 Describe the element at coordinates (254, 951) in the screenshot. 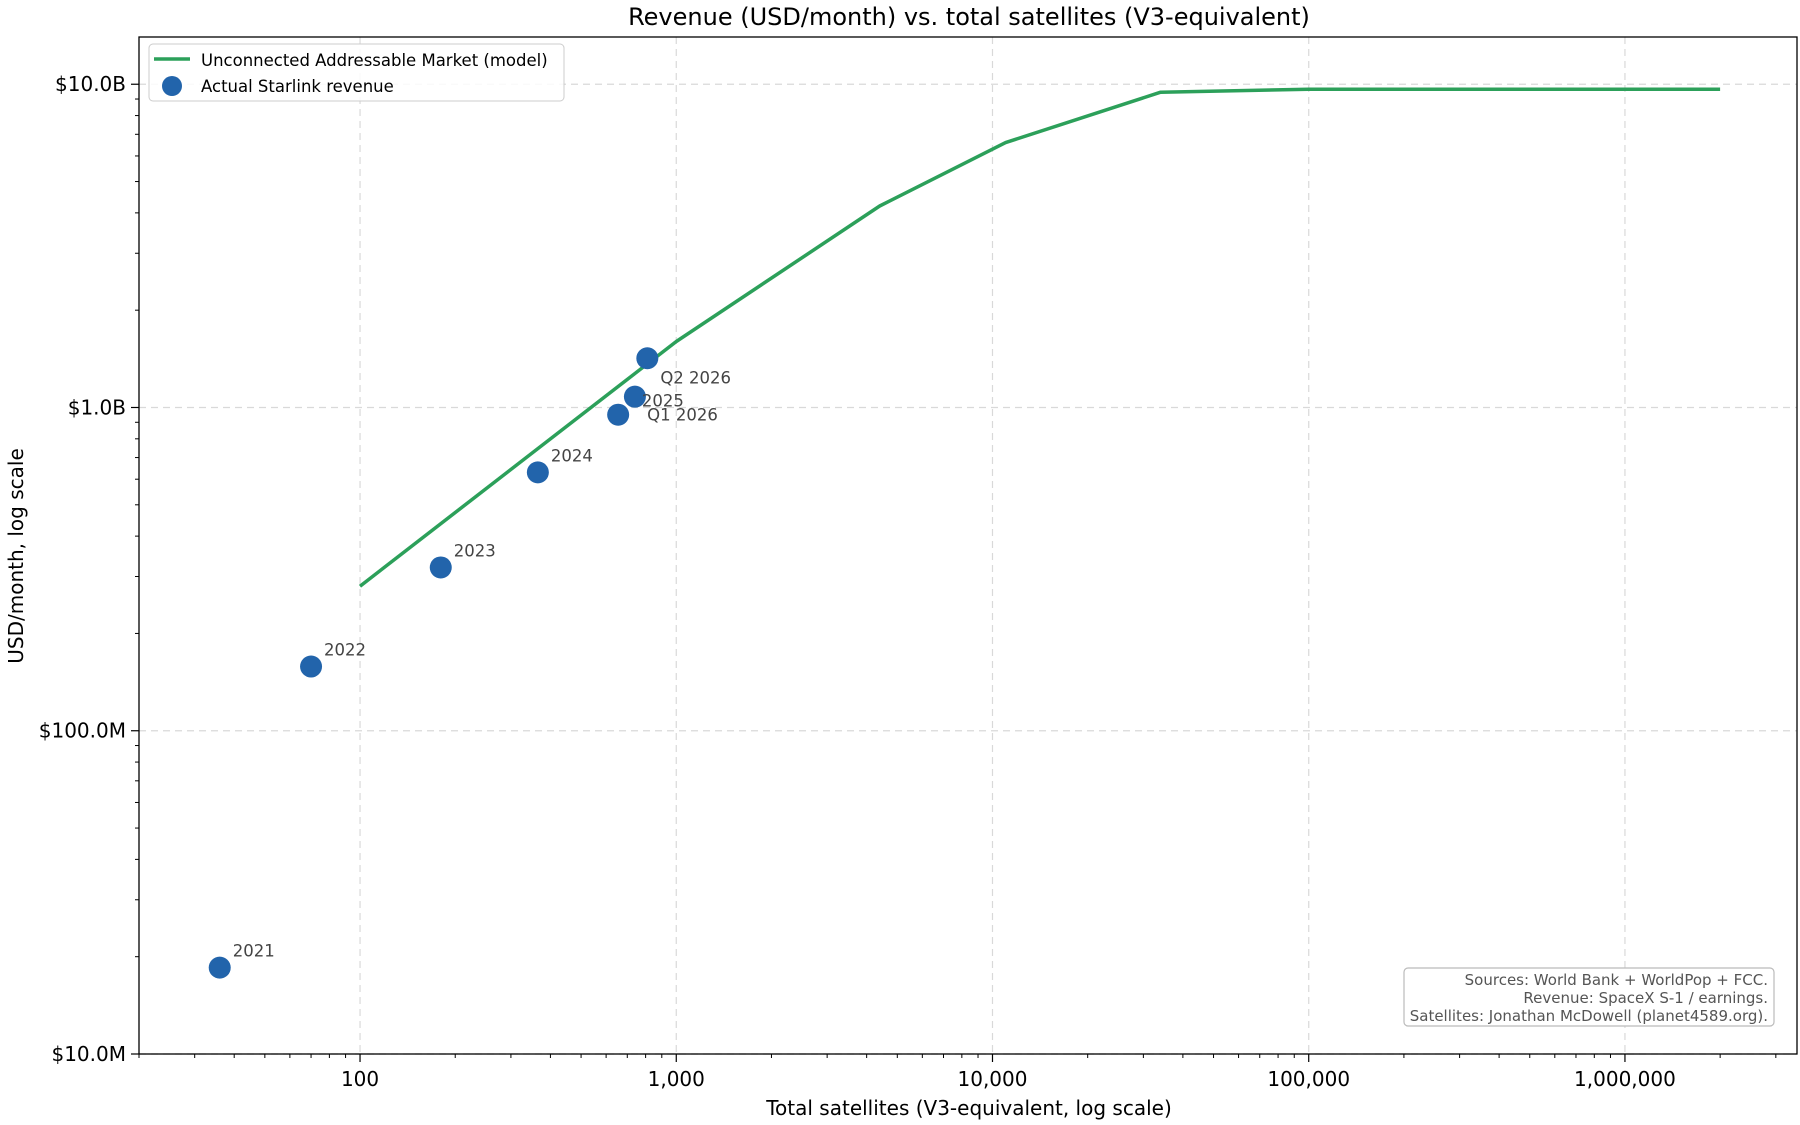

I see `data-label-2021: 2021` at that location.